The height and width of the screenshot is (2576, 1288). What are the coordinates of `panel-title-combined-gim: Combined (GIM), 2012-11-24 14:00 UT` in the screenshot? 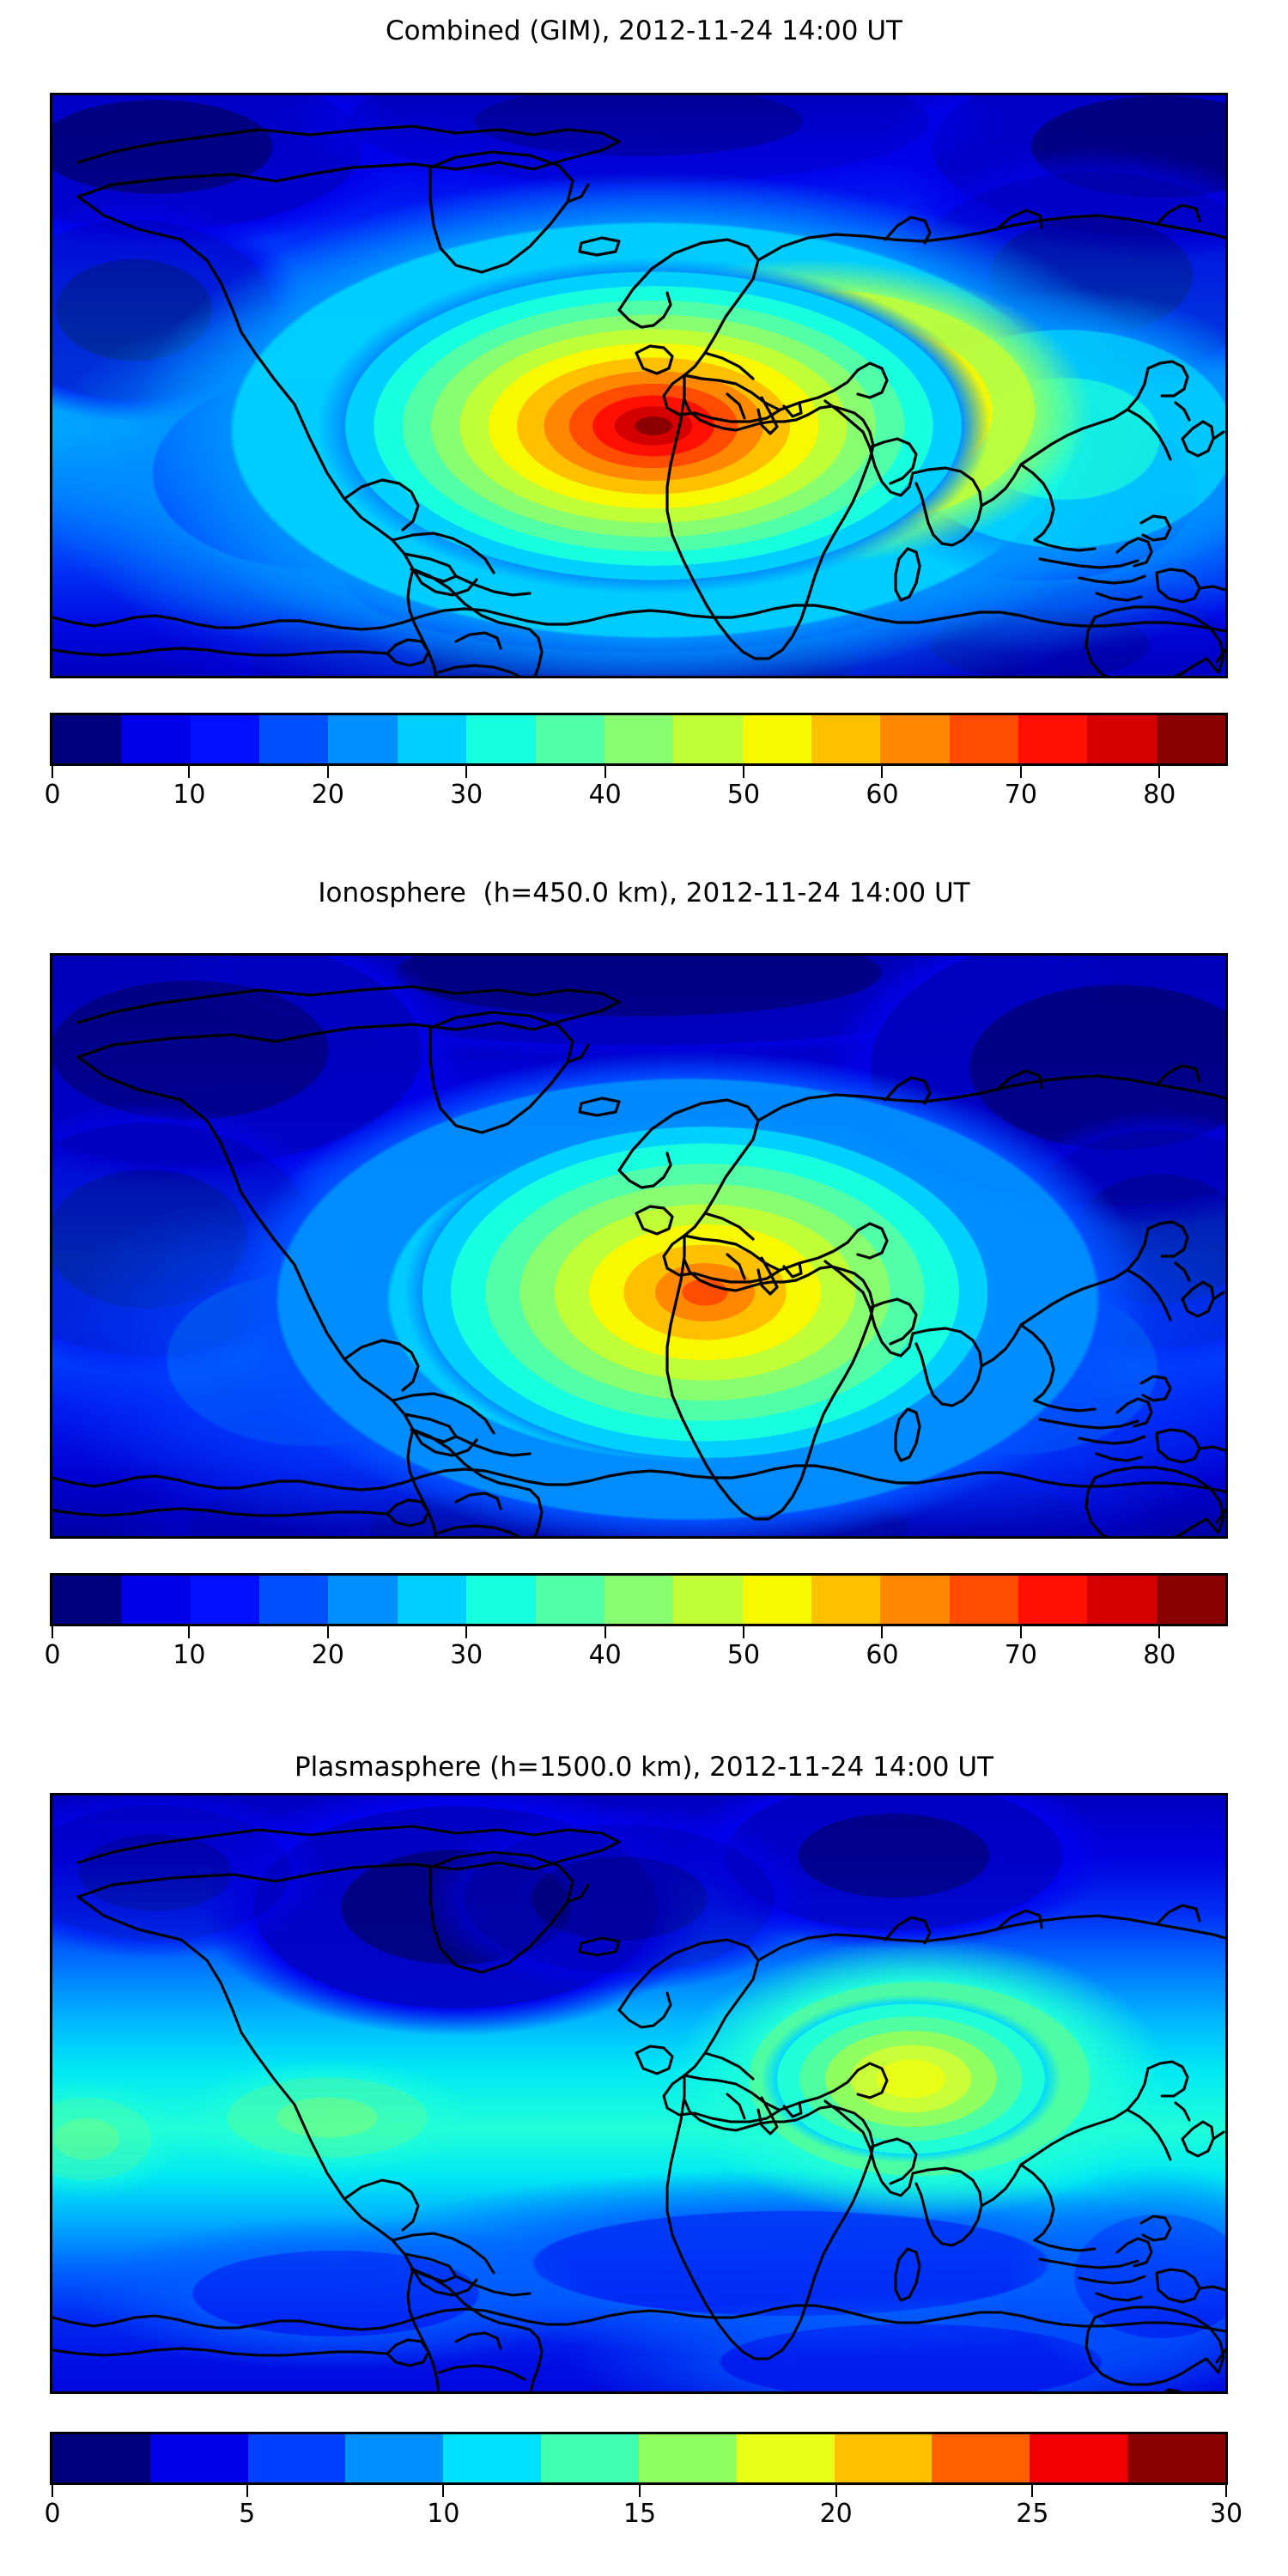 It's located at (644, 31).